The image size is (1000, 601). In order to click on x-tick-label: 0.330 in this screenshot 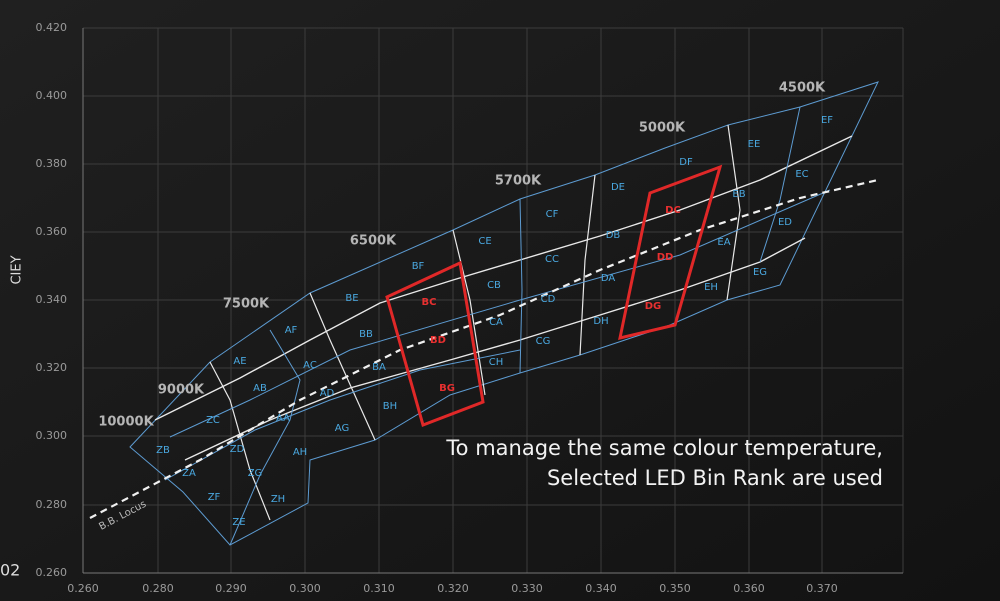, I will do `click(527, 588)`.